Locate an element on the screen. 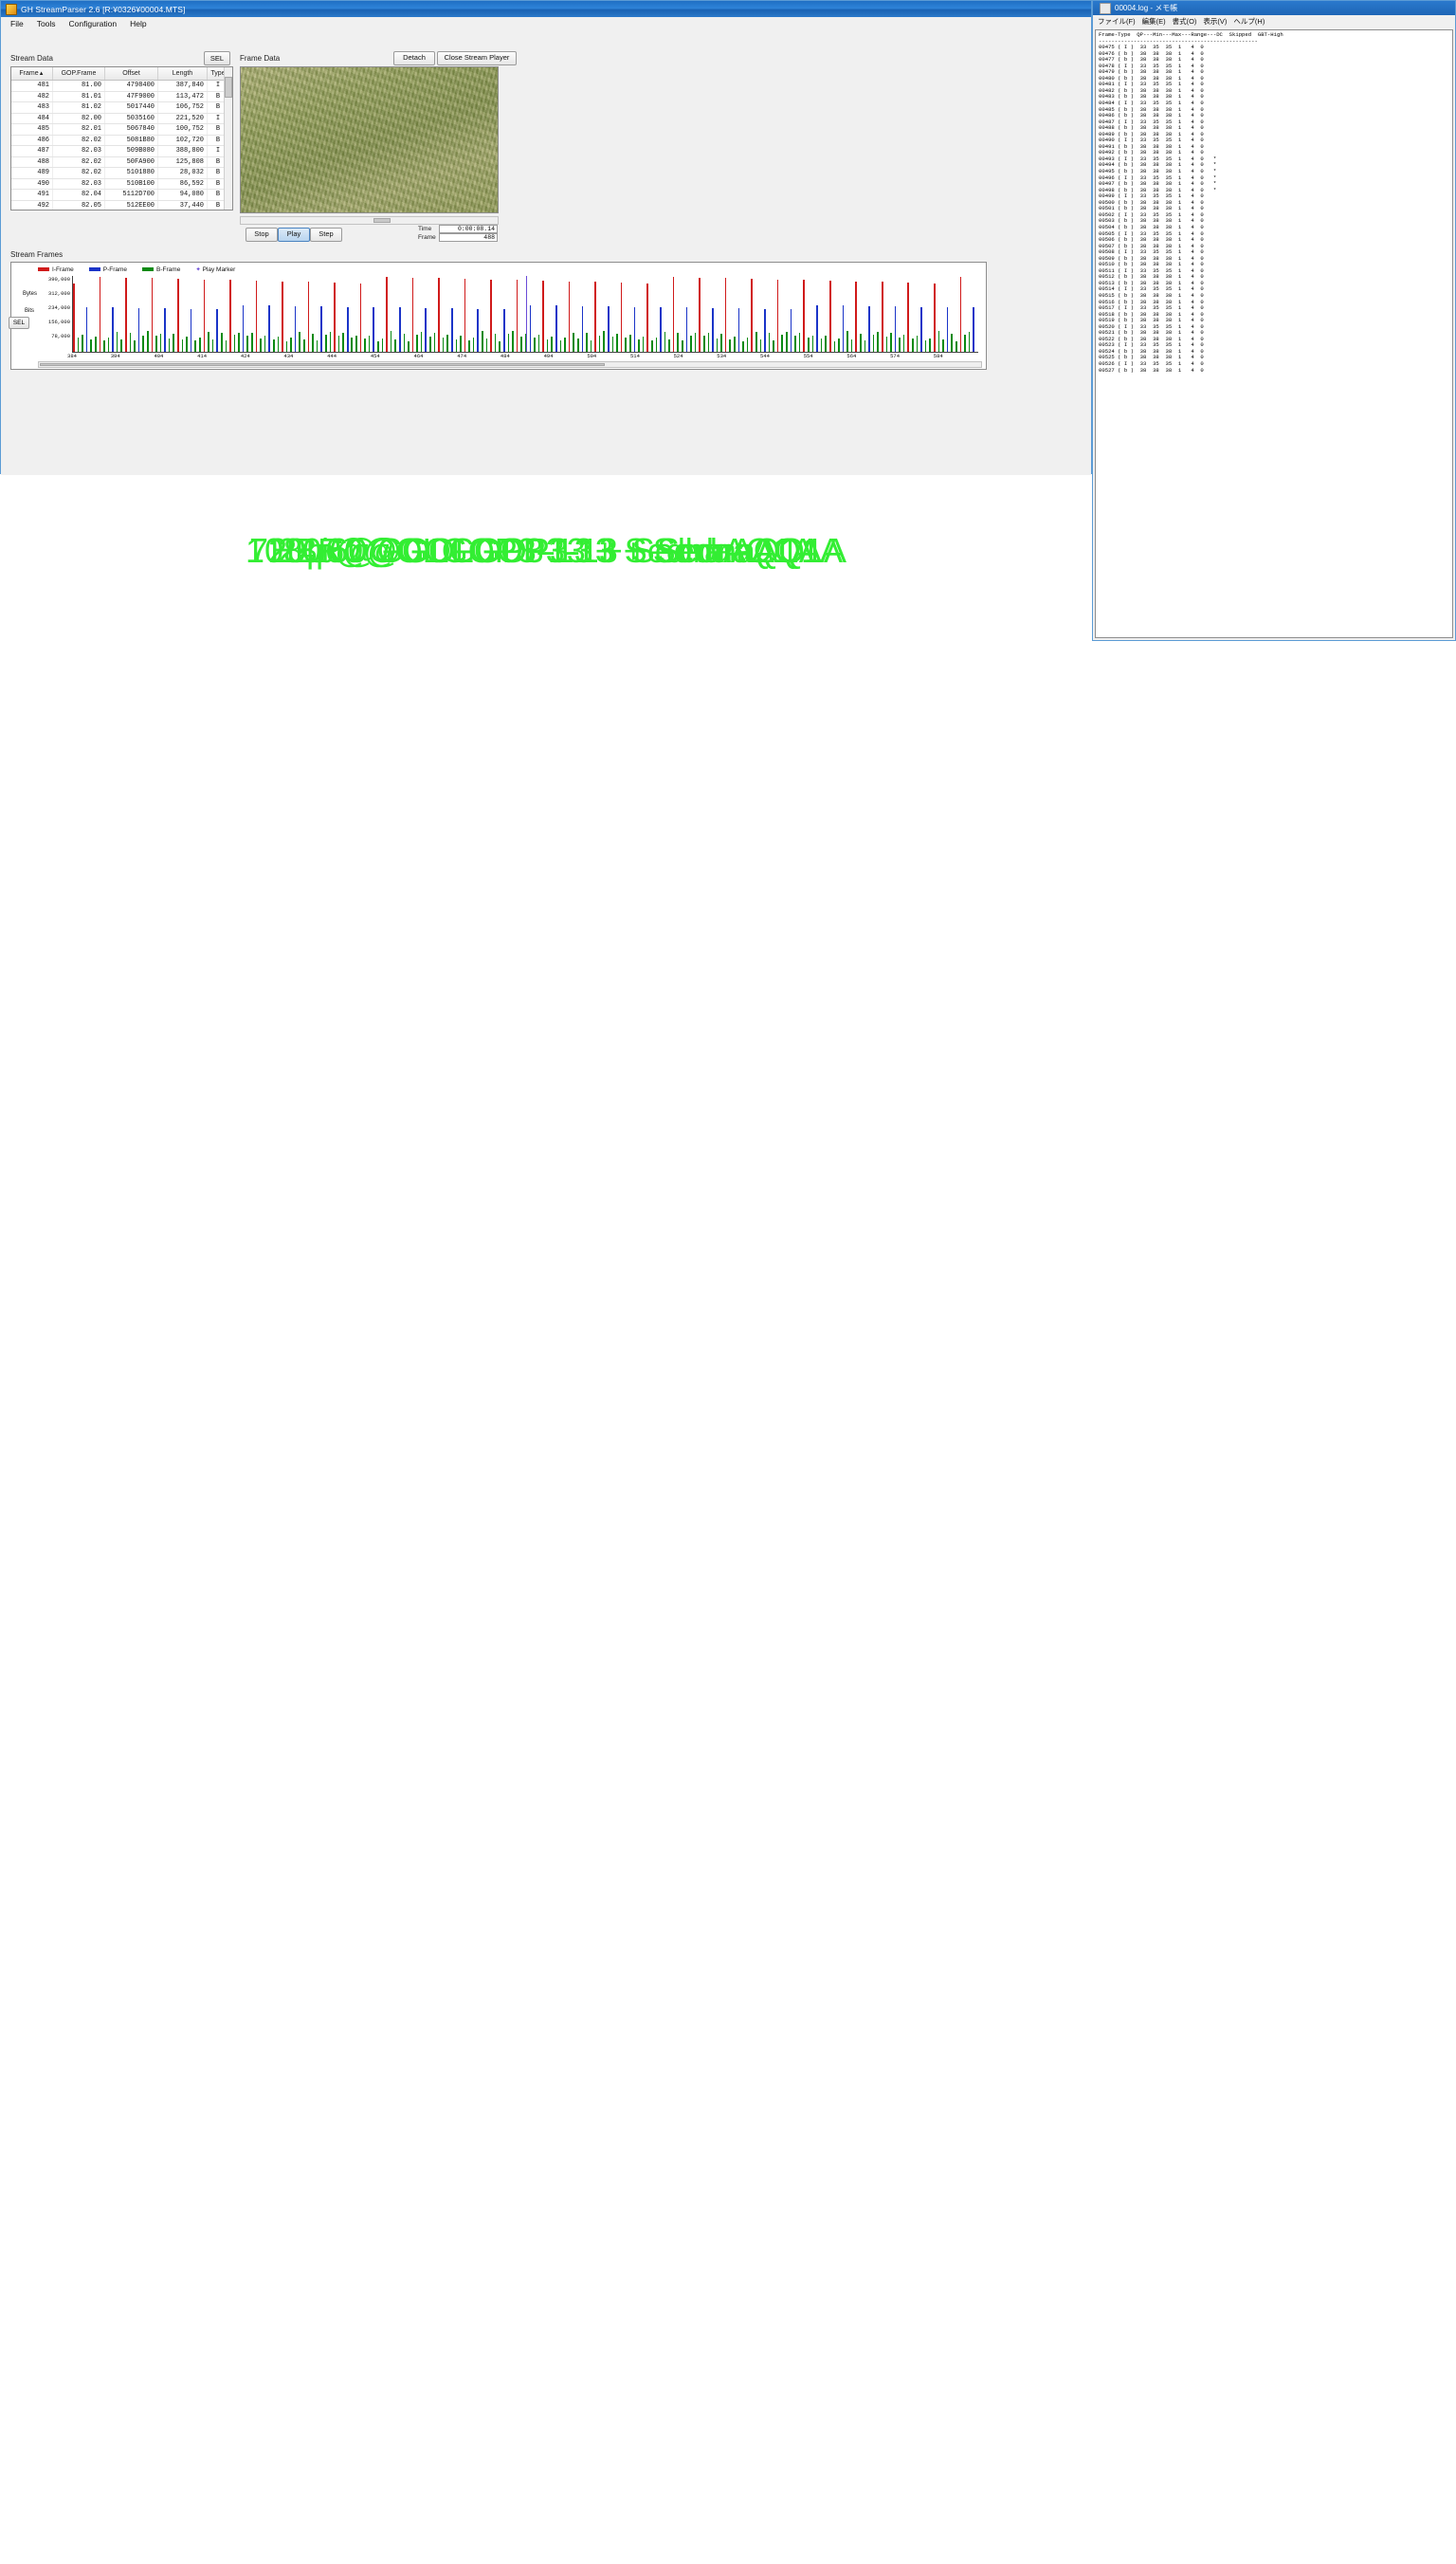  table-row: 486 82.02 5081B80 102,720 B is located at coordinates (121, 140).